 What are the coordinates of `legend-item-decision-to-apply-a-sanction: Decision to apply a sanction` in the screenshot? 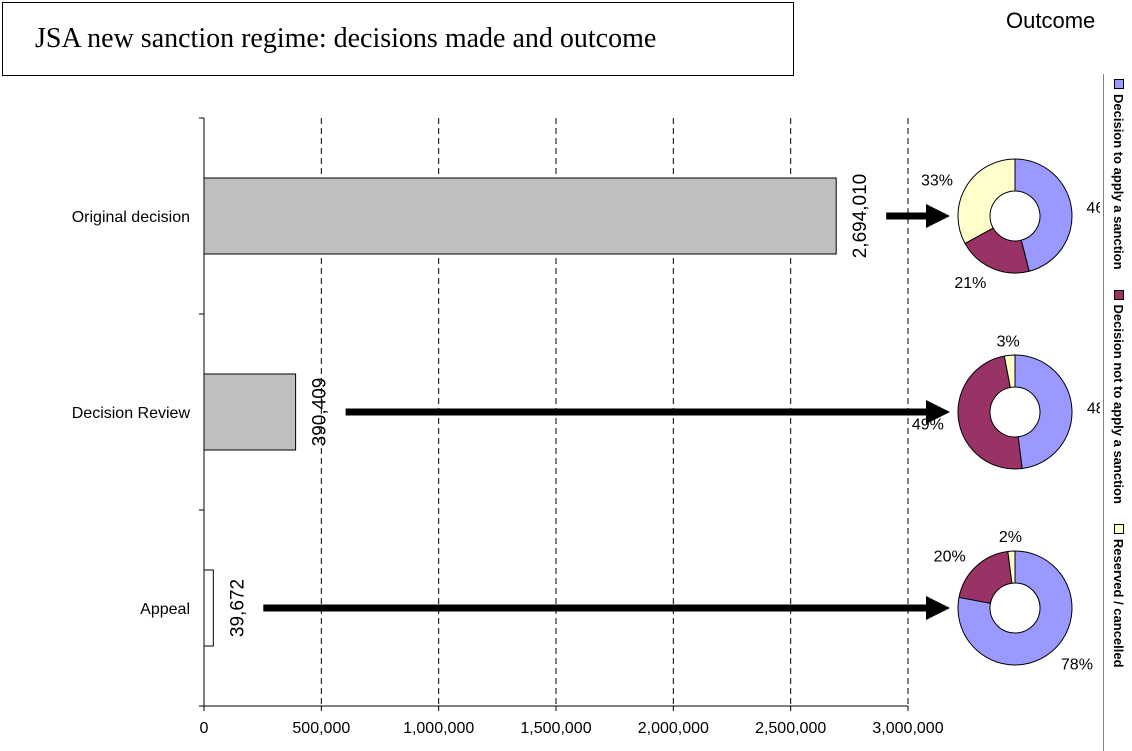 It's located at (1119, 174).